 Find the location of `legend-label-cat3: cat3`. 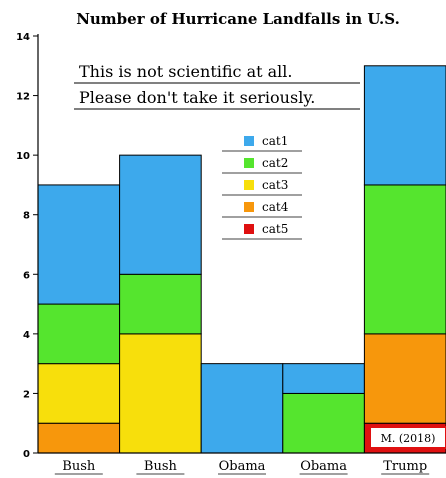

legend-label-cat3: cat3 is located at coordinates (275, 185).